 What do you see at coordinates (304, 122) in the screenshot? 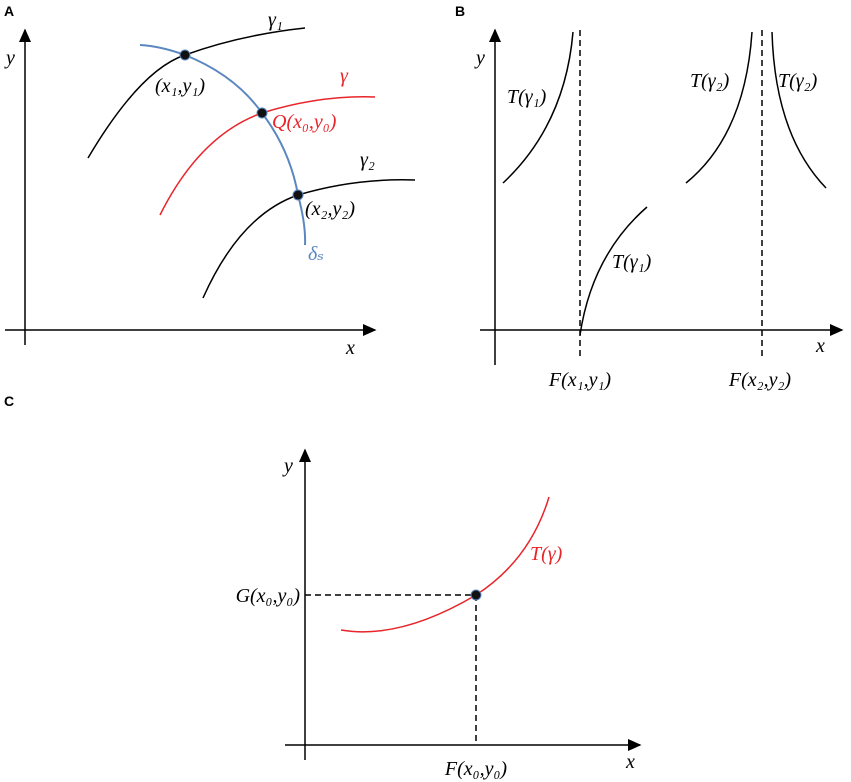
I see `point-label: Q(x₀,y₀)` at bounding box center [304, 122].